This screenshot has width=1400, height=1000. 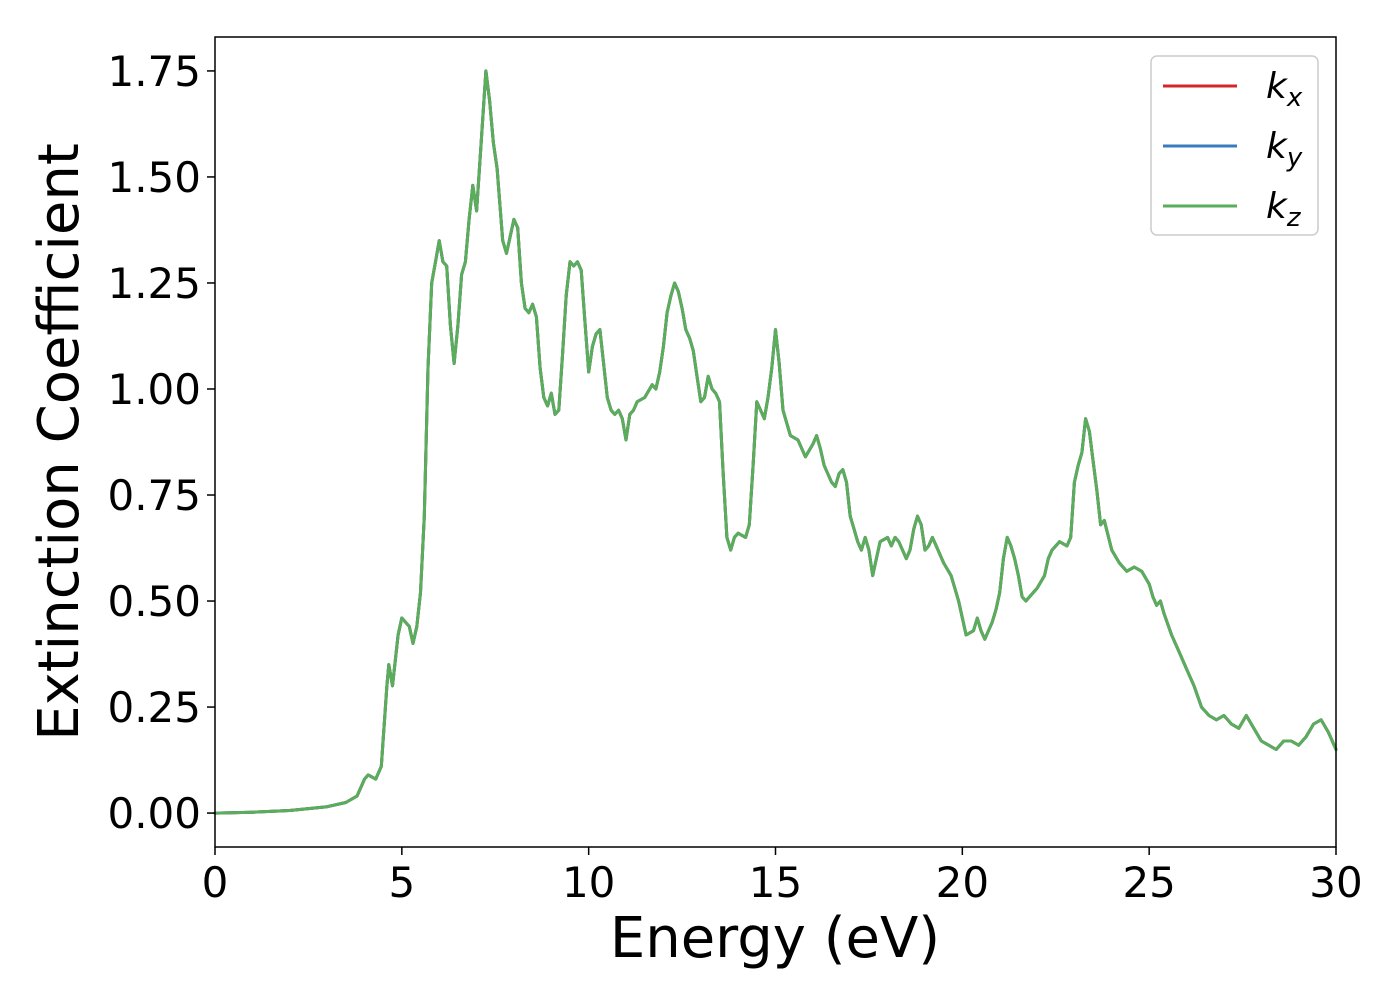 I want to click on y-tick-label: 1.75, so click(x=154, y=71).